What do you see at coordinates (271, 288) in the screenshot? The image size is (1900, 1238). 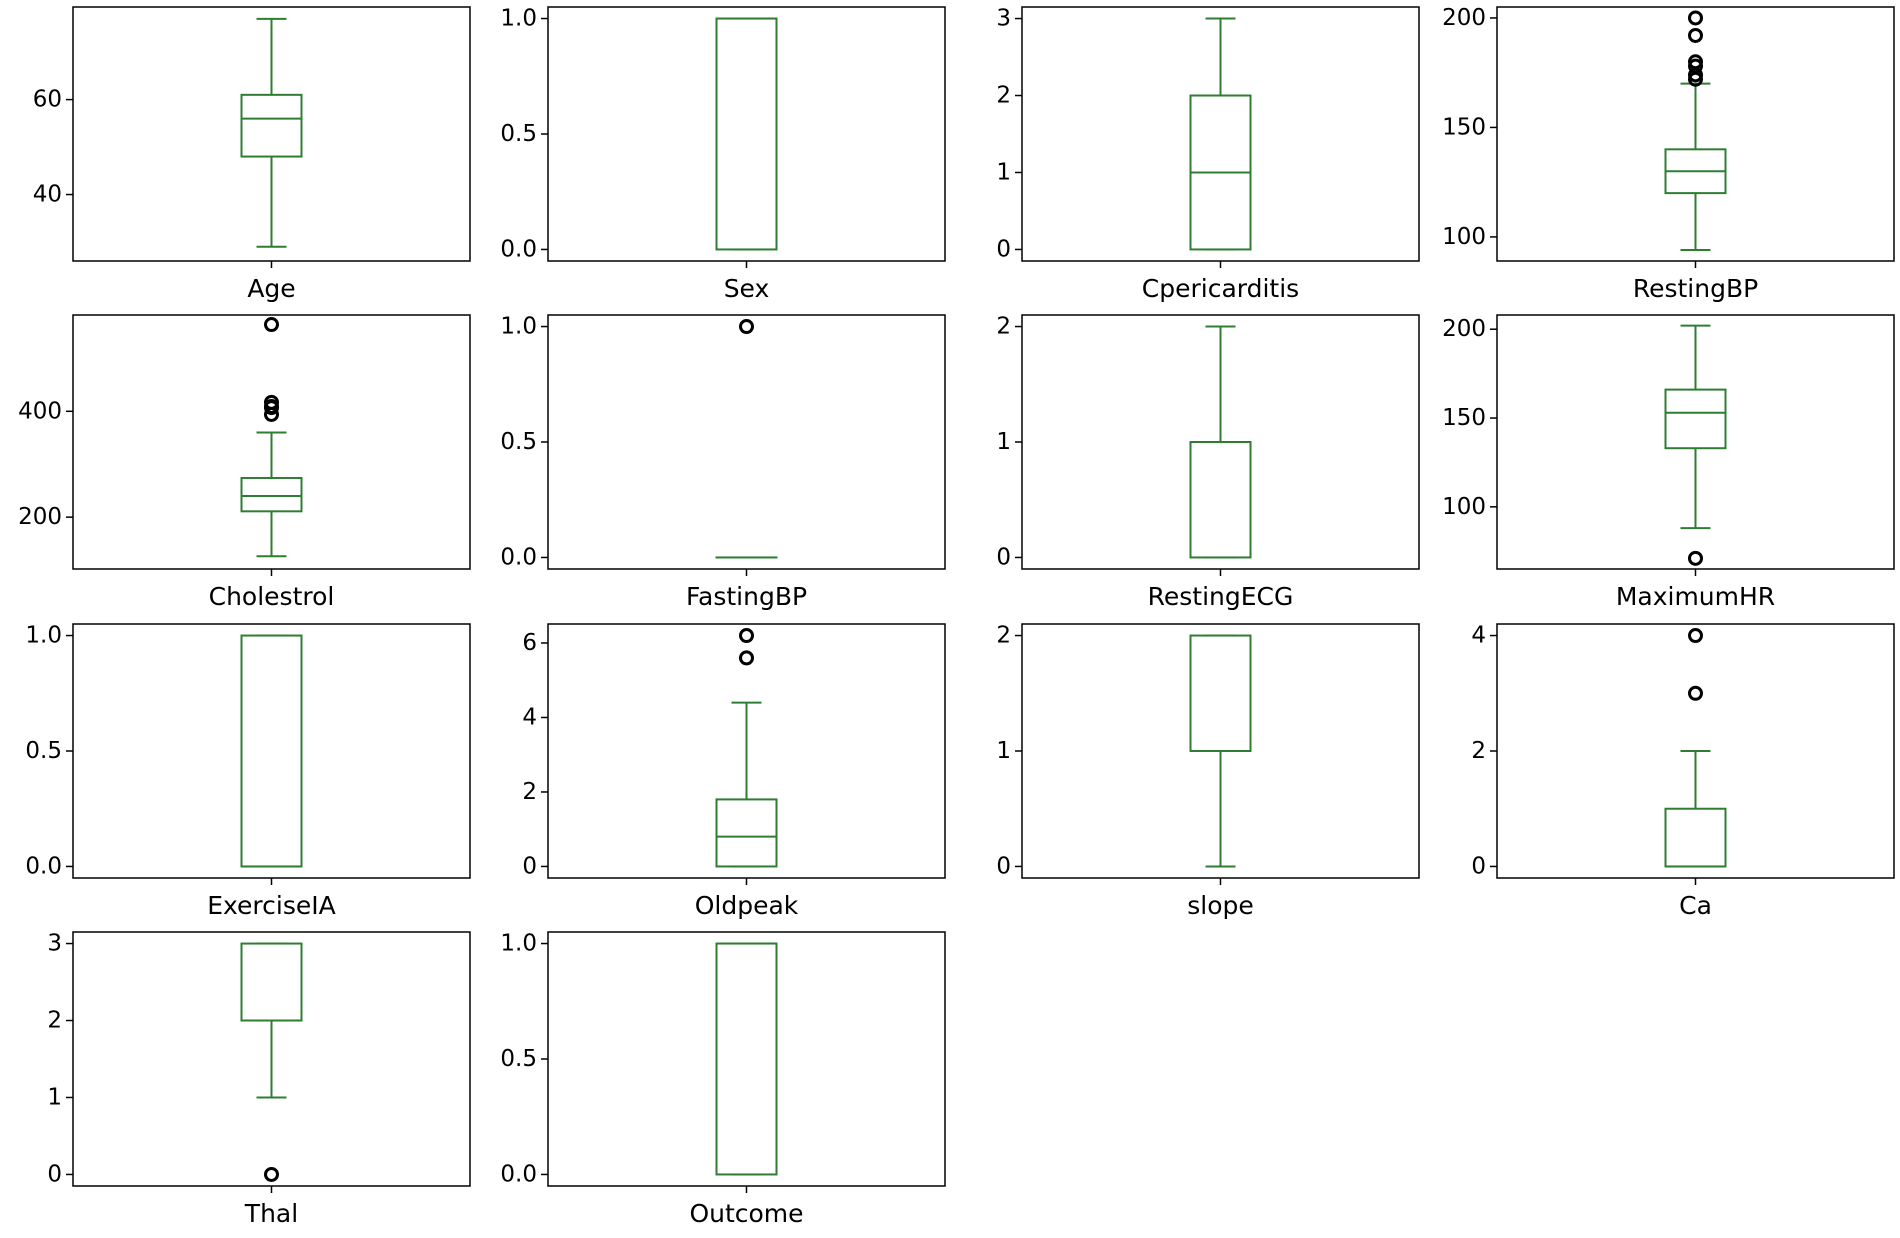 I see `x-axis-label: Age` at bounding box center [271, 288].